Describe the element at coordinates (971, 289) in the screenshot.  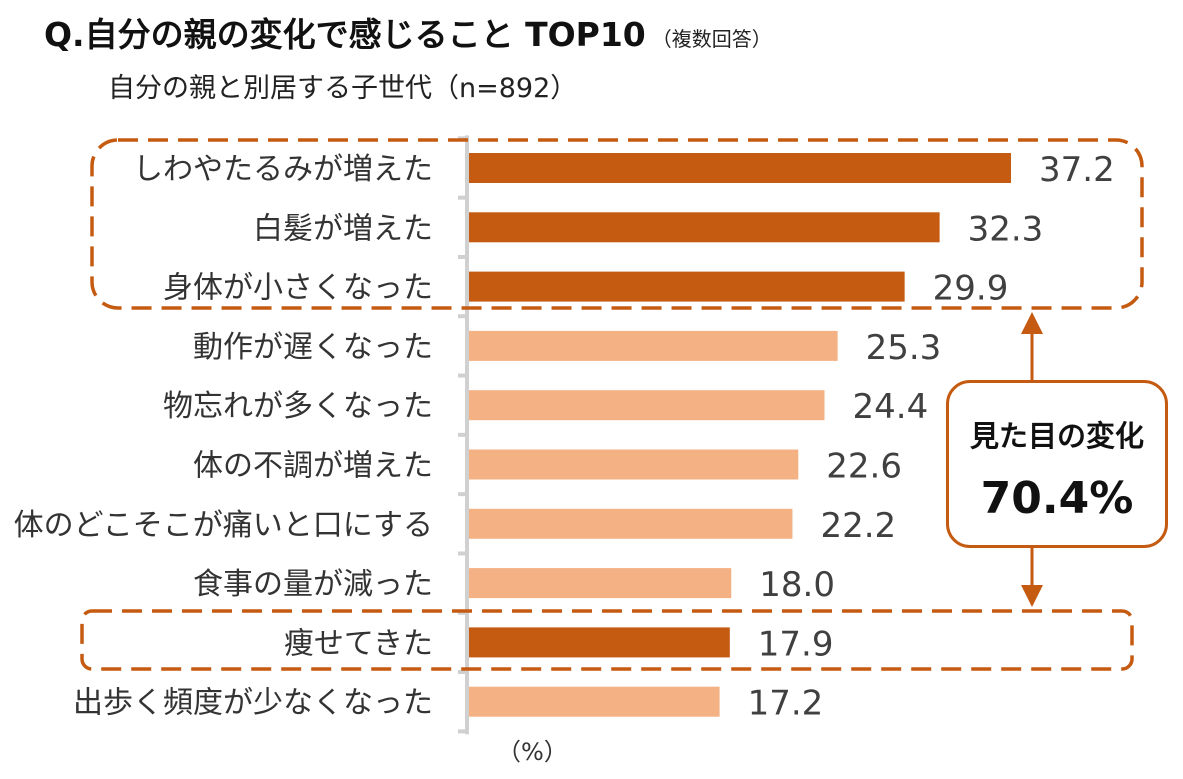
I see `value-label: 29.9` at that location.